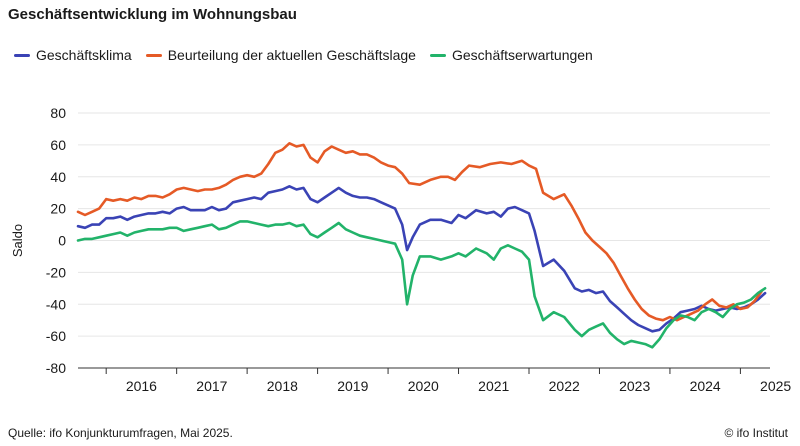 This screenshot has width=800, height=446. What do you see at coordinates (58, 209) in the screenshot?
I see `y-tick-label: 20` at bounding box center [58, 209].